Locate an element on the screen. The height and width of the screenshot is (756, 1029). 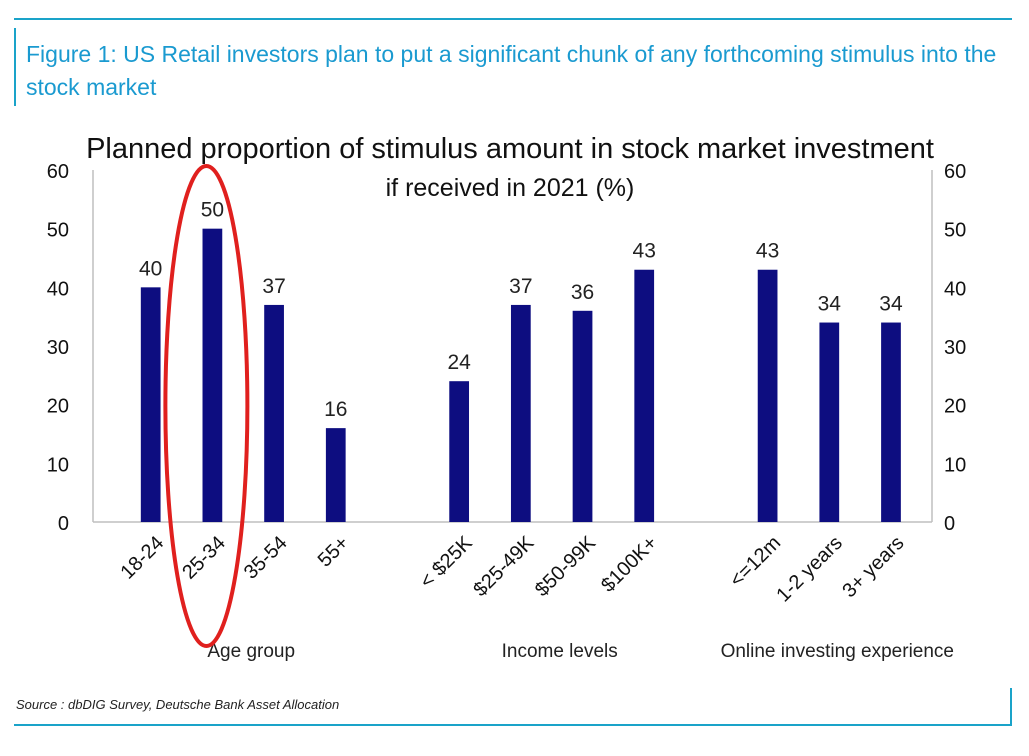
group-label-1: Income levels is located at coordinates (560, 651).